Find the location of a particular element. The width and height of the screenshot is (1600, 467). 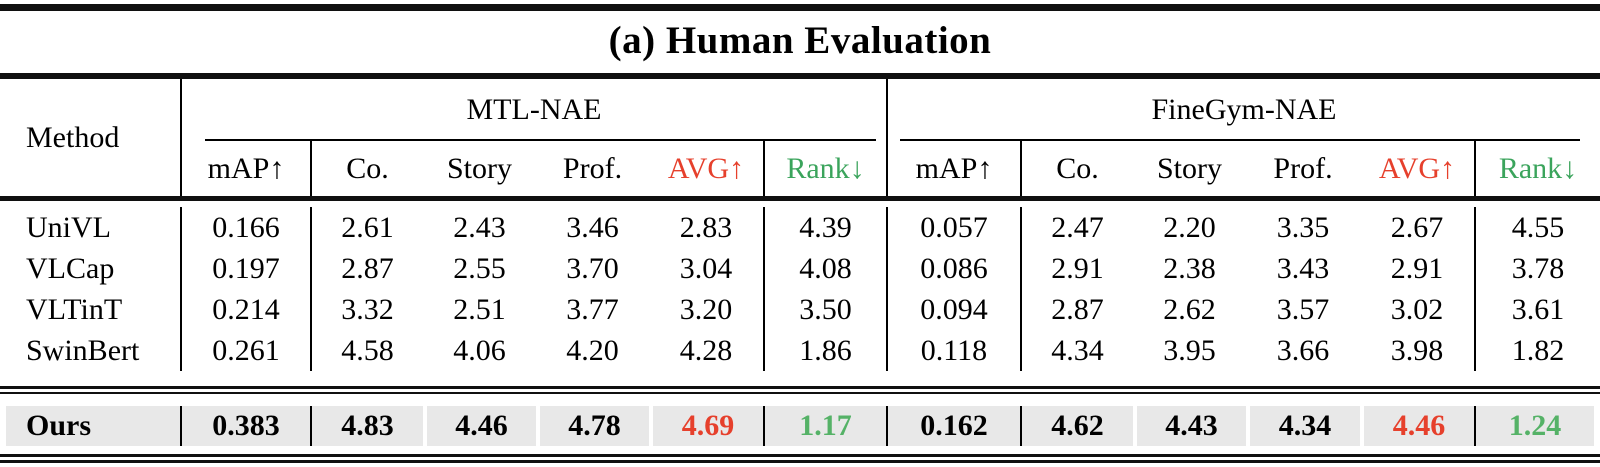

value-cell: 3.50 is located at coordinates (824, 309).